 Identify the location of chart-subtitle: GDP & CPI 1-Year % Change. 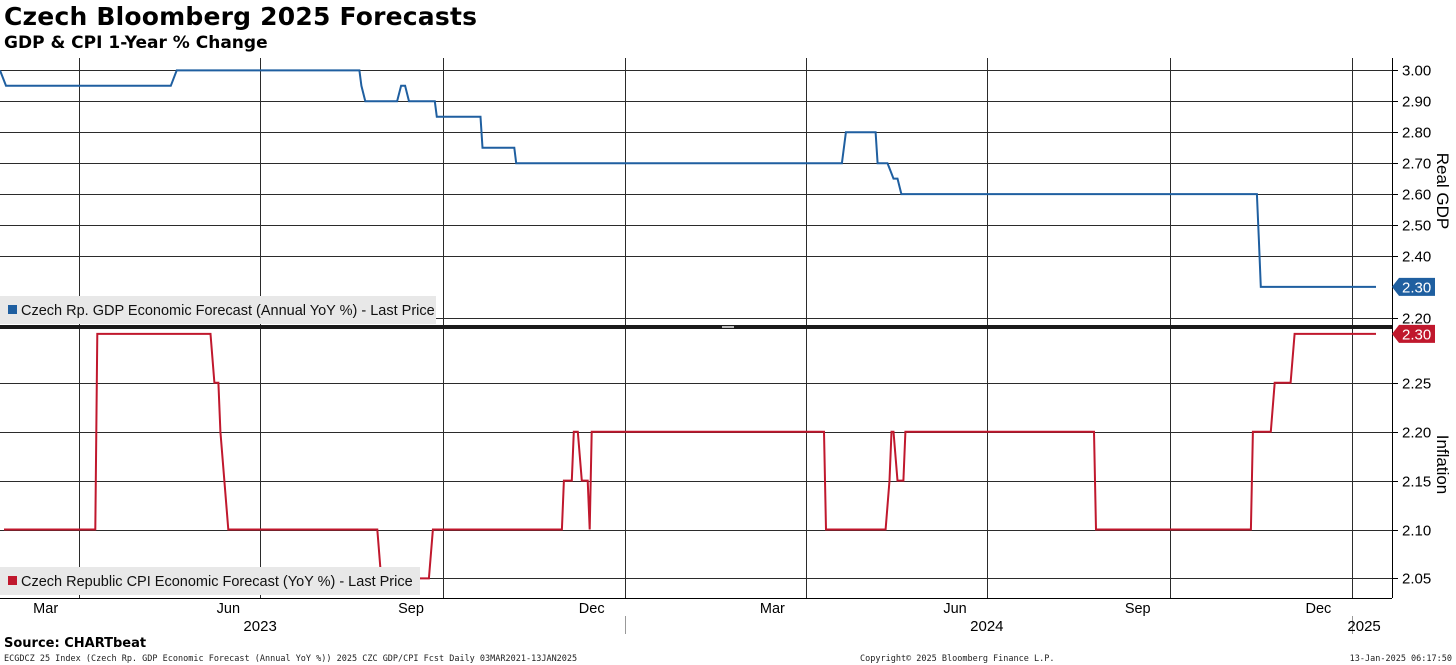
(136, 43).